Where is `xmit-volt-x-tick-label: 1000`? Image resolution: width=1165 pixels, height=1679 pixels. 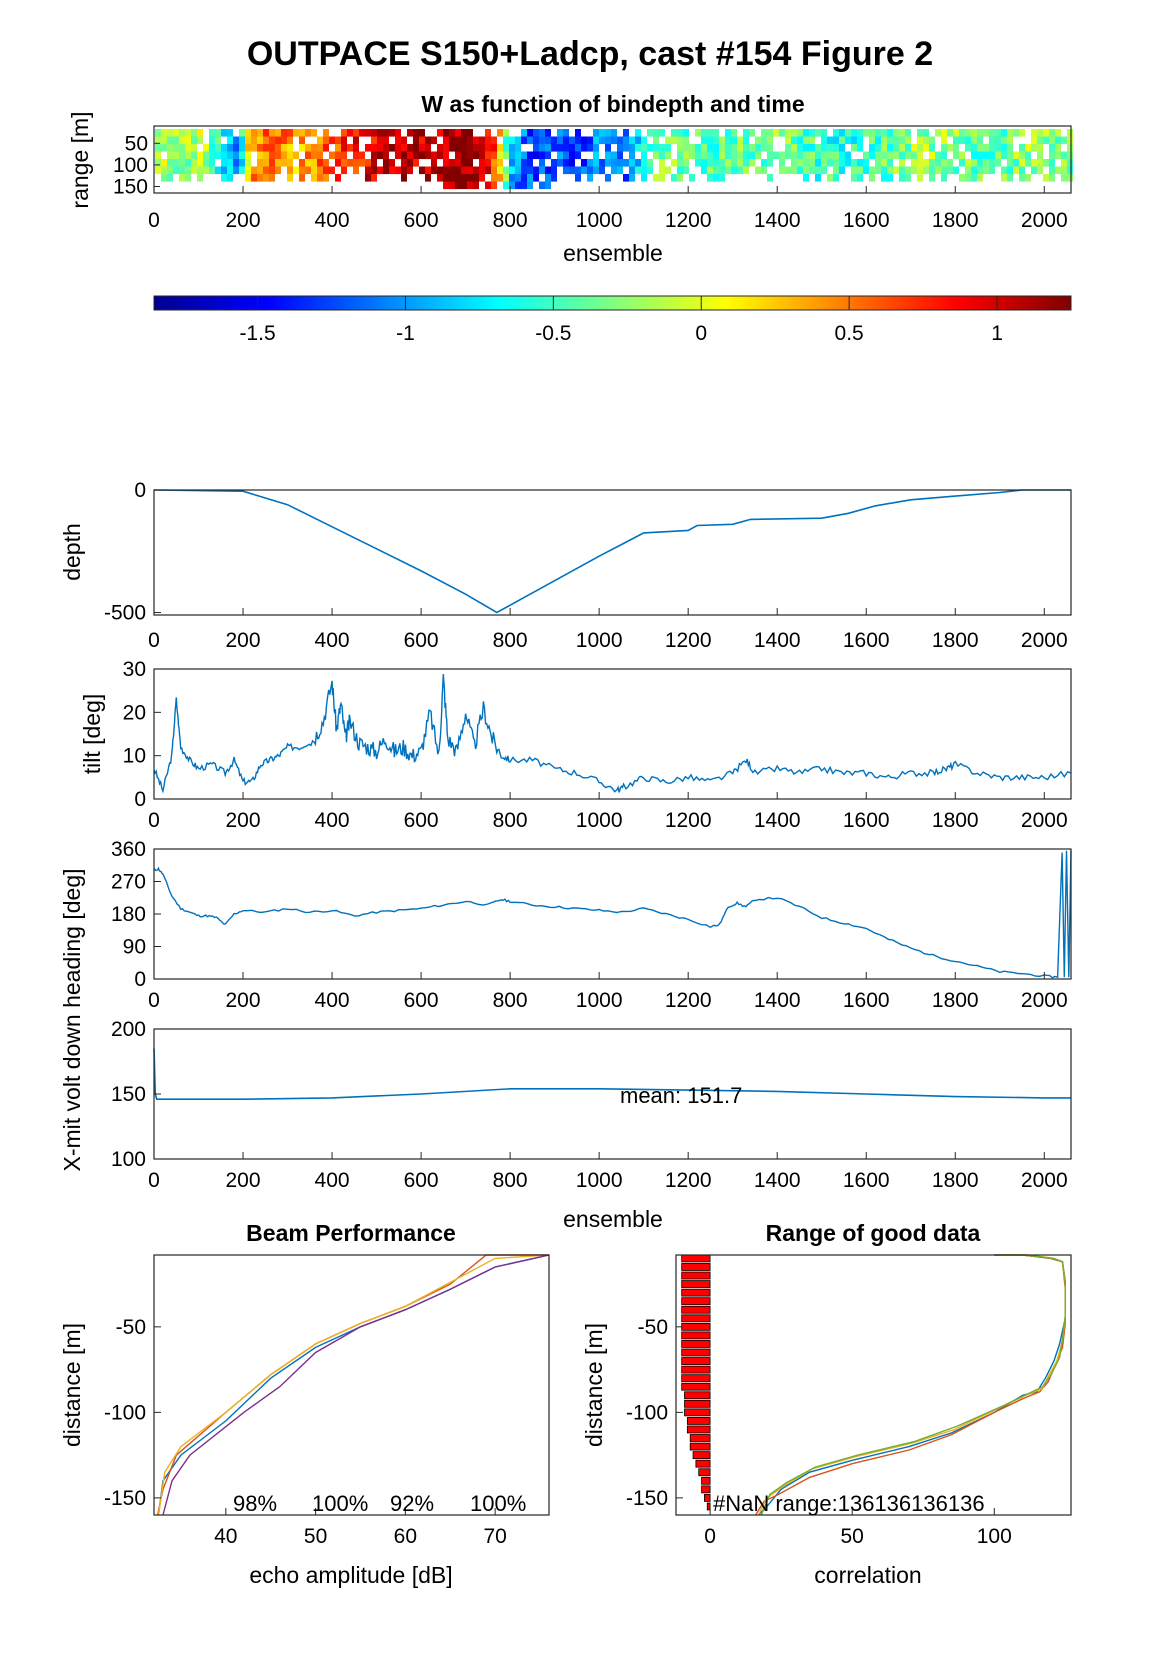
xmit-volt-x-tick-label: 1000 is located at coordinates (599, 1180).